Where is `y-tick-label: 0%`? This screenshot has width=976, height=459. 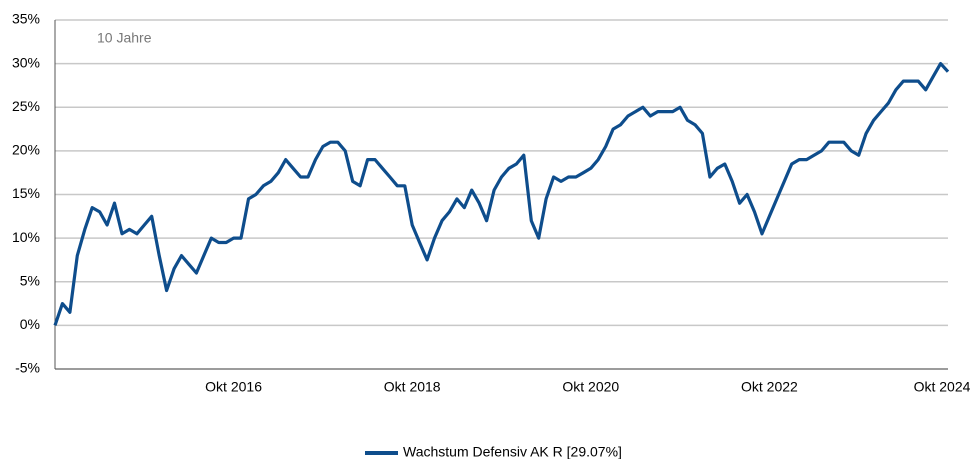
y-tick-label: 0% is located at coordinates (30, 324).